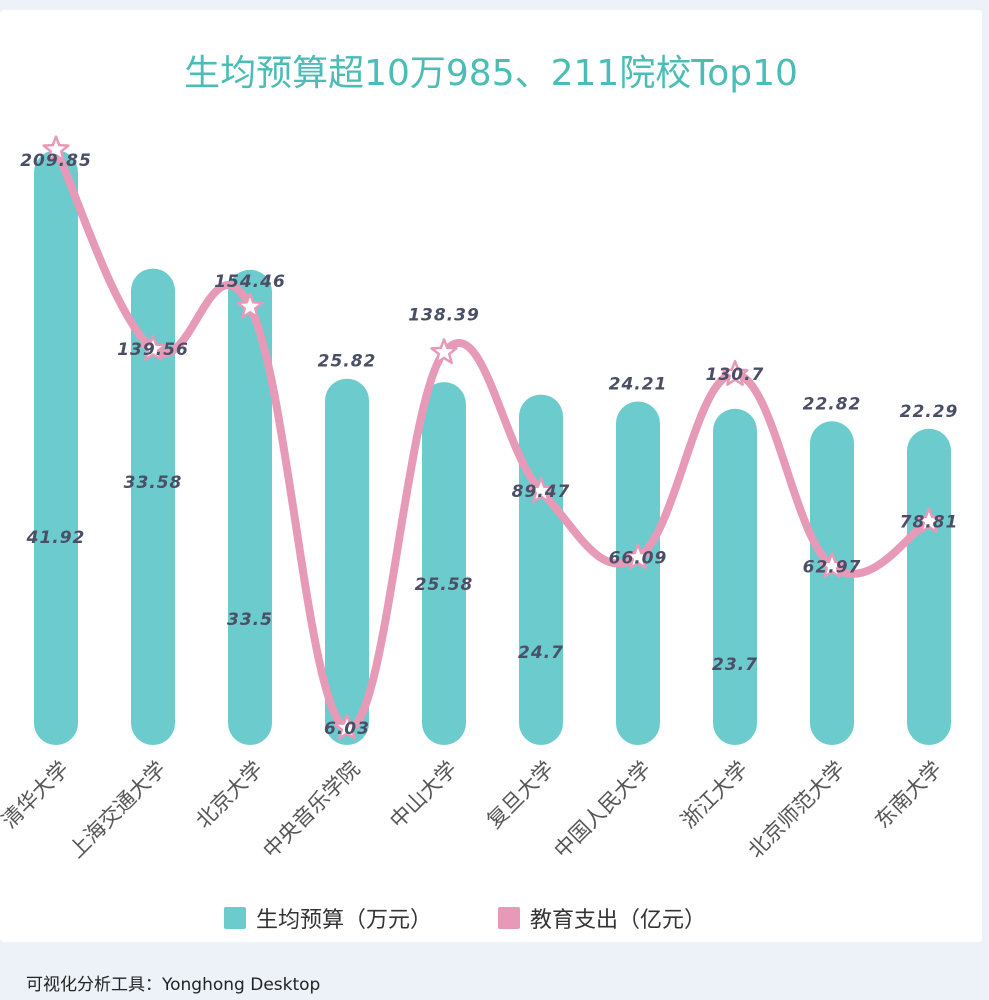 The image size is (989, 1000). What do you see at coordinates (929, 412) in the screenshot?
I see `bar-value-label-东南大学: 22.29` at bounding box center [929, 412].